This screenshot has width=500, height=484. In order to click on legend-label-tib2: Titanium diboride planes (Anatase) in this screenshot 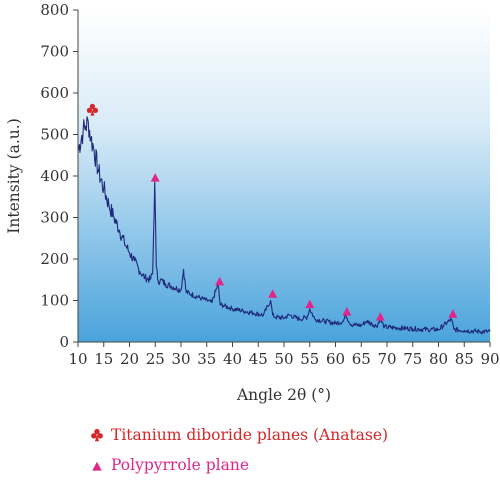, I will do `click(250, 435)`.